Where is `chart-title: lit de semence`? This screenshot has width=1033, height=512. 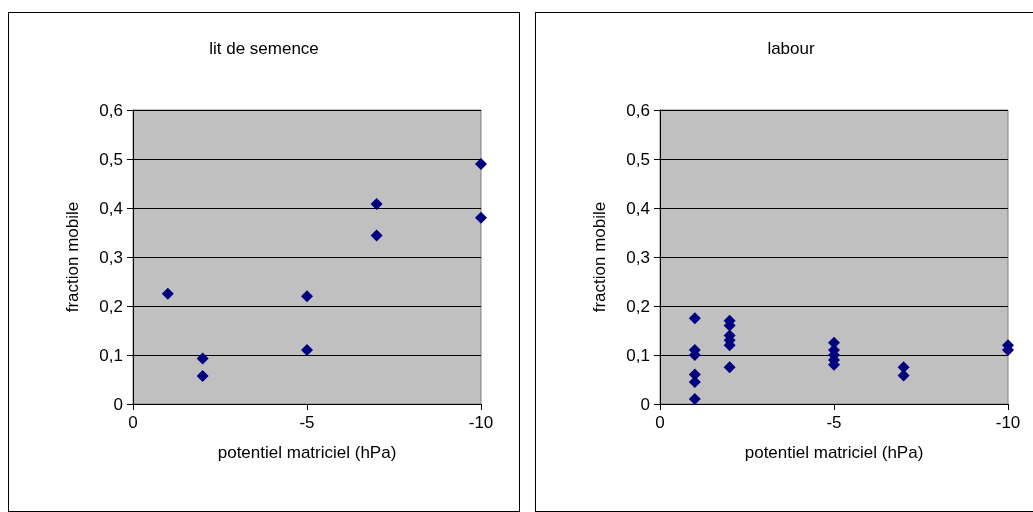 chart-title: lit de semence is located at coordinates (264, 48).